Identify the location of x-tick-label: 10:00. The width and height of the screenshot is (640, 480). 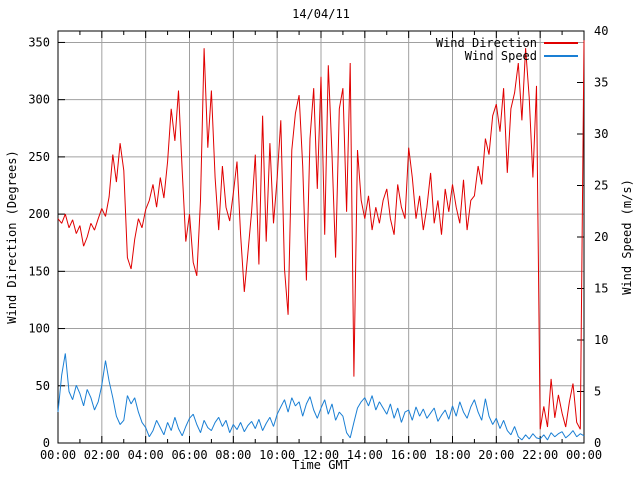
(277, 455).